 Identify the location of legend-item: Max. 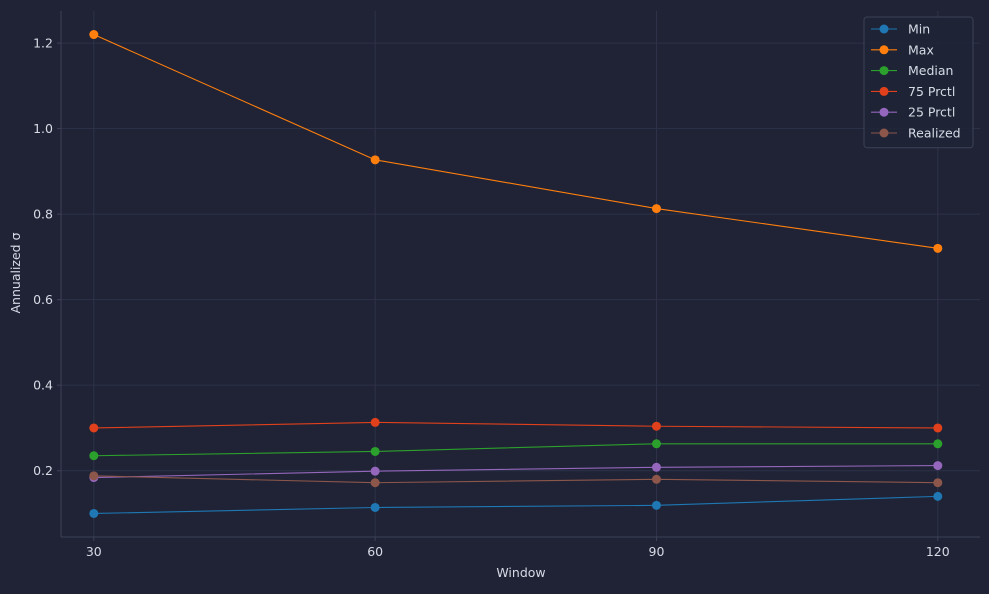
(902, 49).